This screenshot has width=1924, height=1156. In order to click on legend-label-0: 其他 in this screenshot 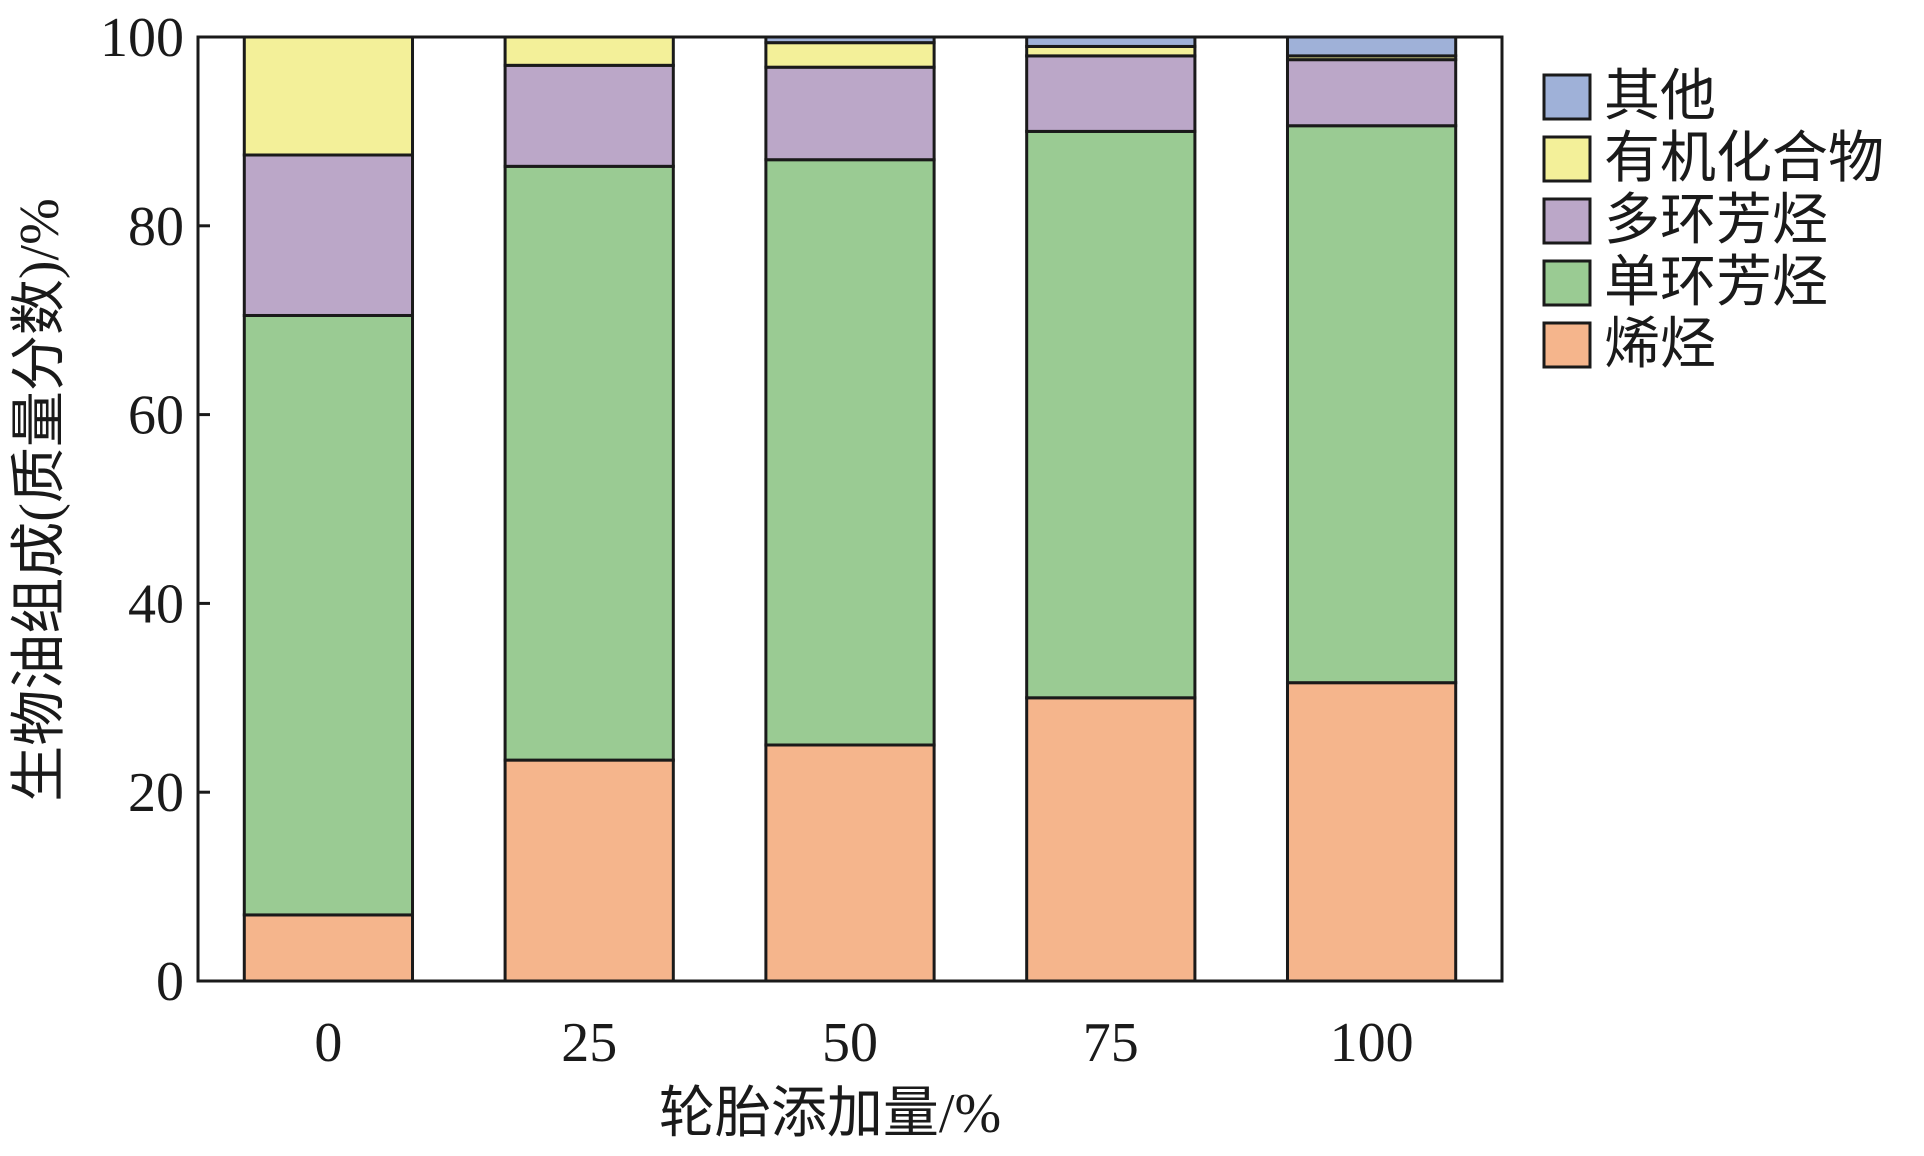, I will do `click(1660, 97)`.